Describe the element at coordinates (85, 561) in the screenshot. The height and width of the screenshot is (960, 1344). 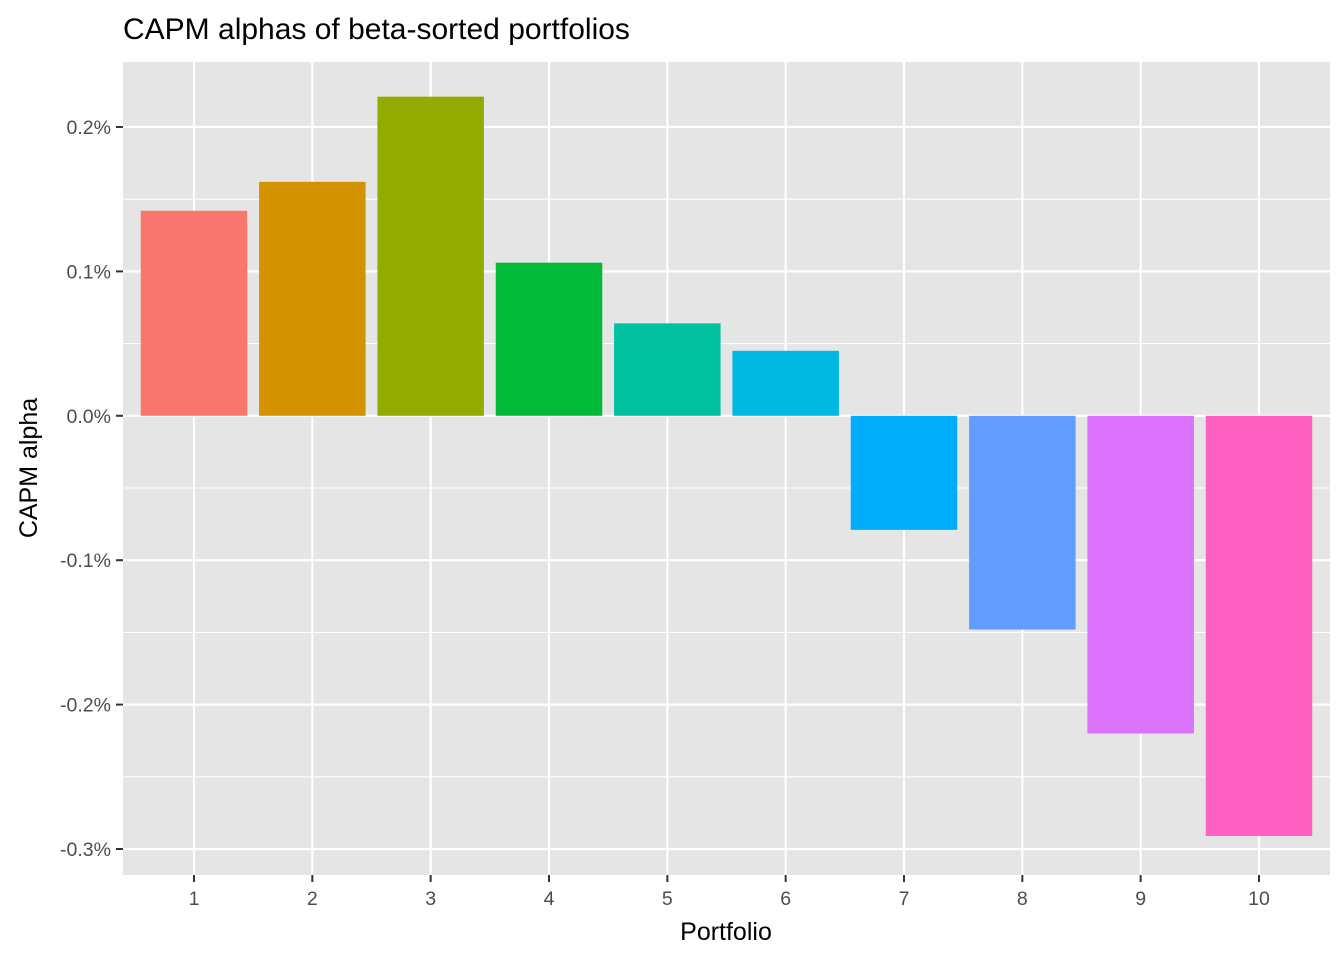
I see `y-tick-label: -0.1%` at that location.